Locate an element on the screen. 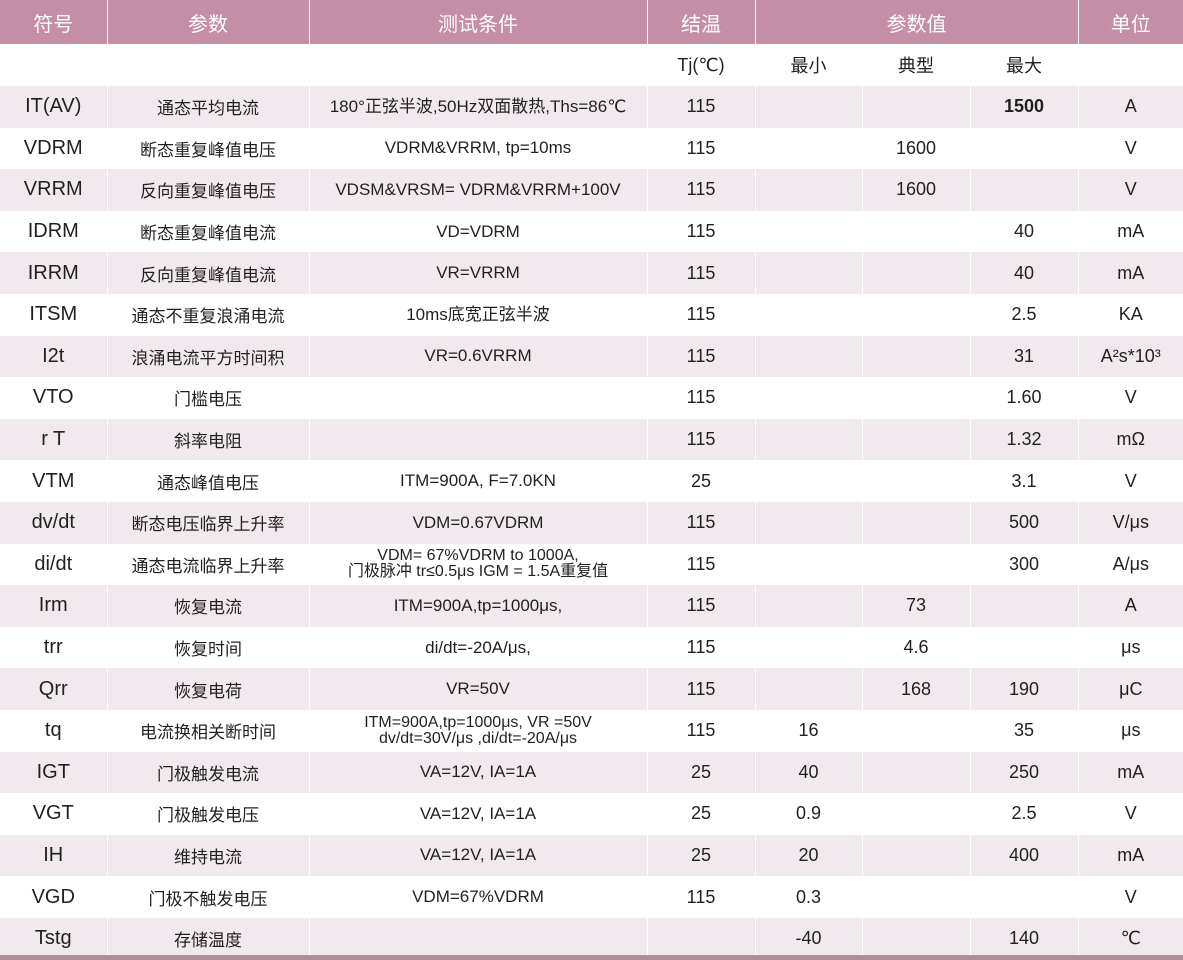  cell-symbol: IRRM is located at coordinates (53, 273).